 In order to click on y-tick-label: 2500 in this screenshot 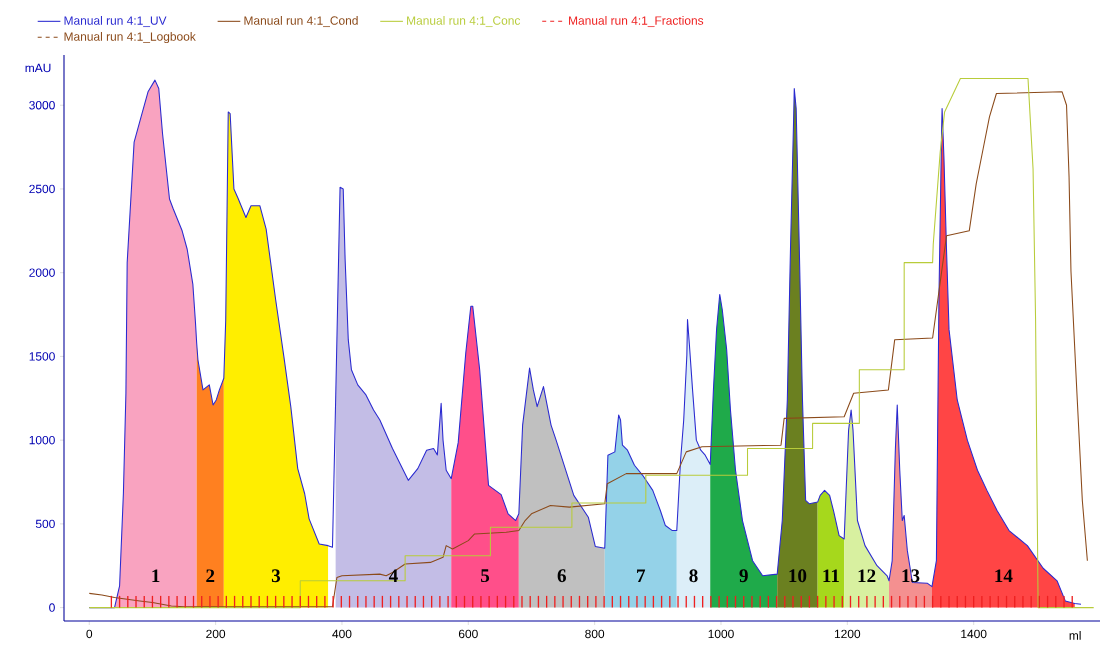, I will do `click(42, 189)`.